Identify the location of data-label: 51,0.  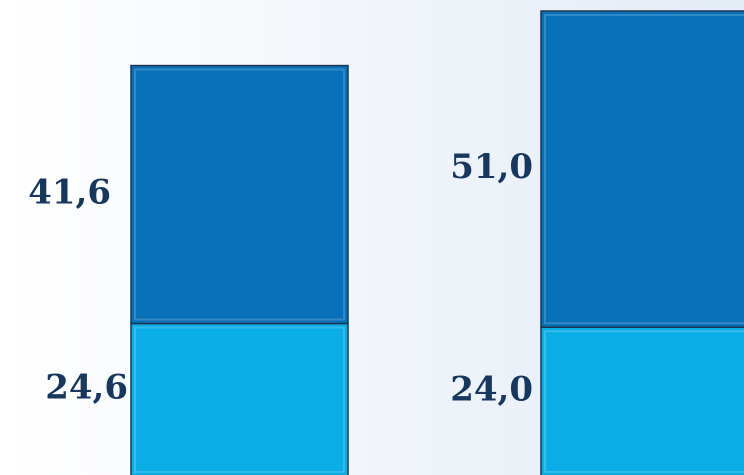
(491, 167).